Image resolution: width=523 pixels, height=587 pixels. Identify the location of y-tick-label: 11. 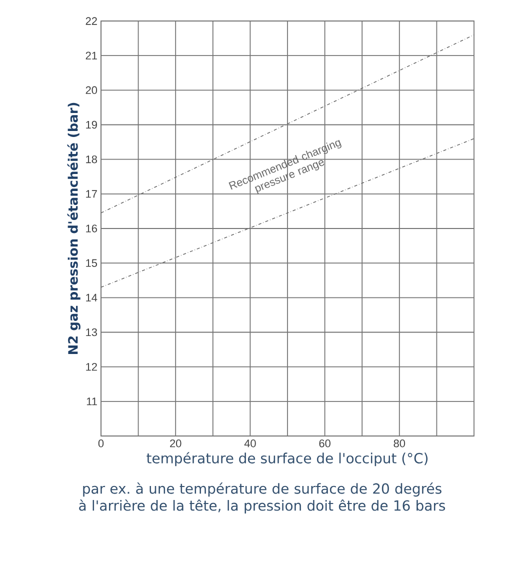
(91, 402).